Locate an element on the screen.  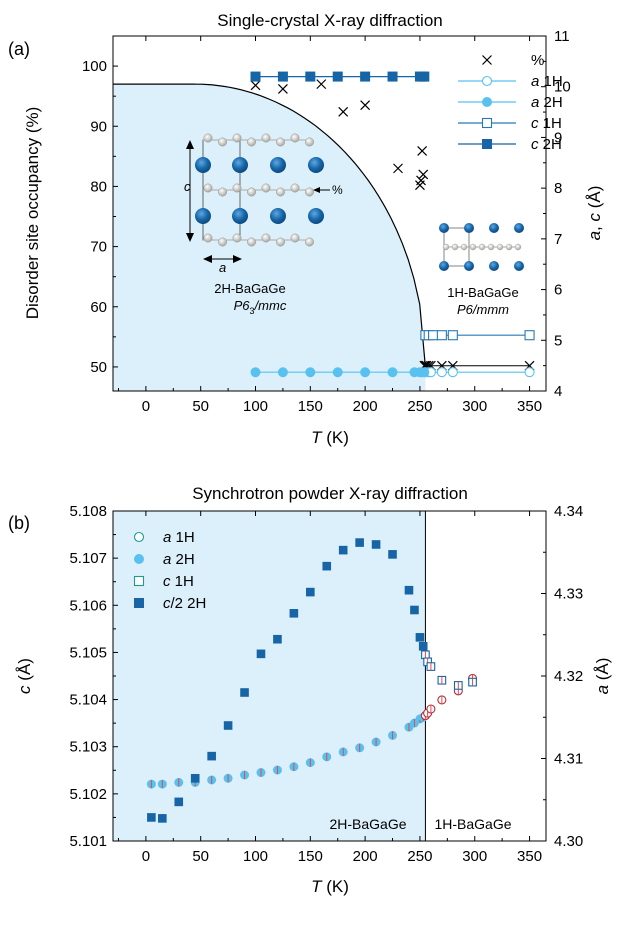
y2-tick-label: 4.32 is located at coordinates (568, 676).